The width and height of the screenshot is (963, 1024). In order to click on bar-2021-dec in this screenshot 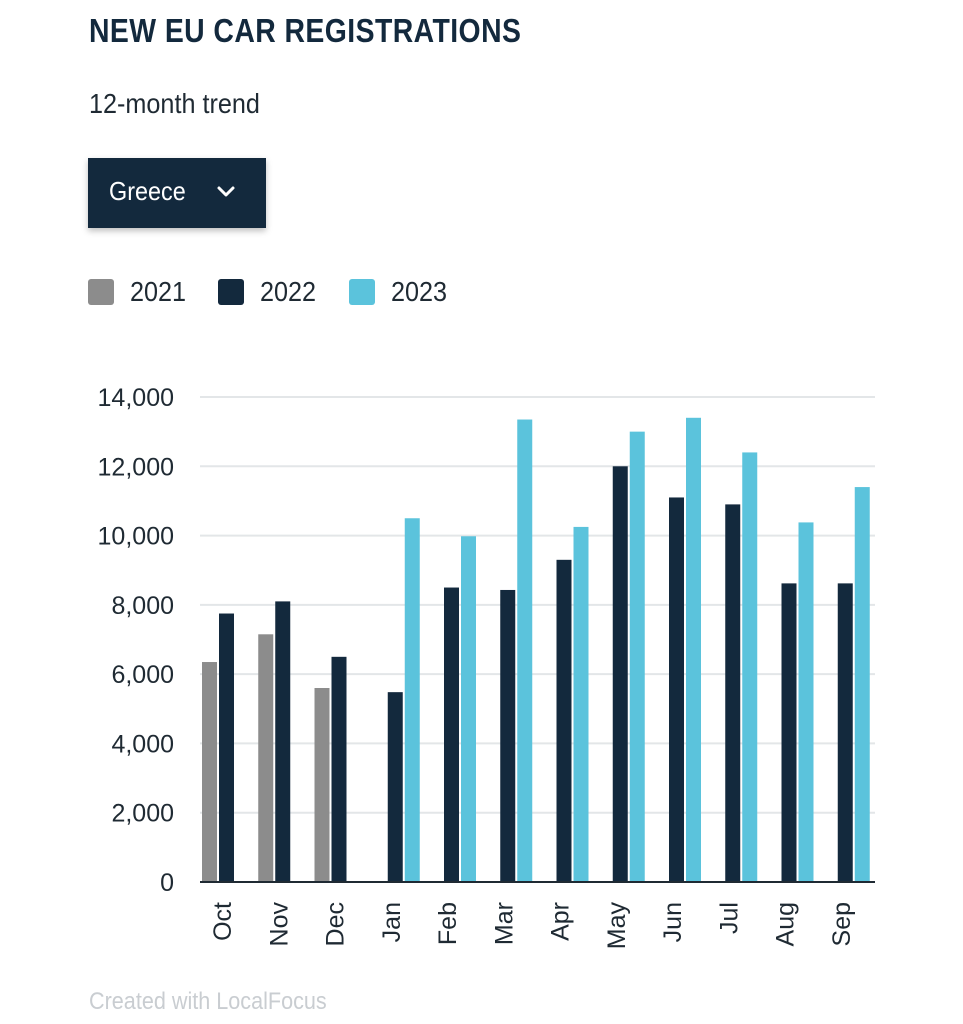, I will do `click(322, 785)`.